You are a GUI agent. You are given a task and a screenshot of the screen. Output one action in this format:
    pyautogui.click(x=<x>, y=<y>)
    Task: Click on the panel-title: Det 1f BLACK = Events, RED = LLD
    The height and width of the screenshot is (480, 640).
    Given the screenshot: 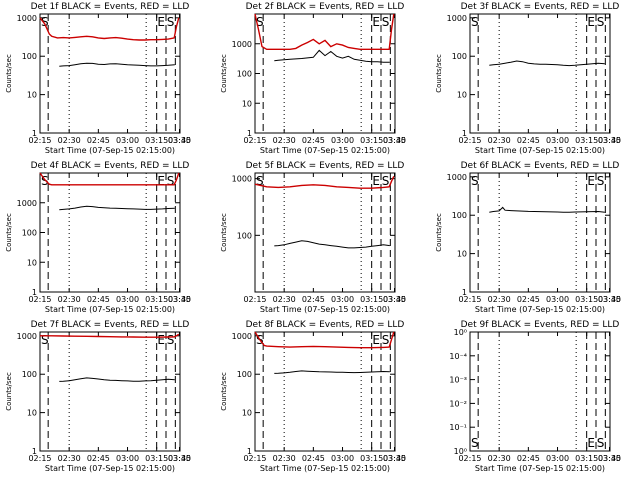 What is the action you would take?
    pyautogui.click(x=110, y=7)
    